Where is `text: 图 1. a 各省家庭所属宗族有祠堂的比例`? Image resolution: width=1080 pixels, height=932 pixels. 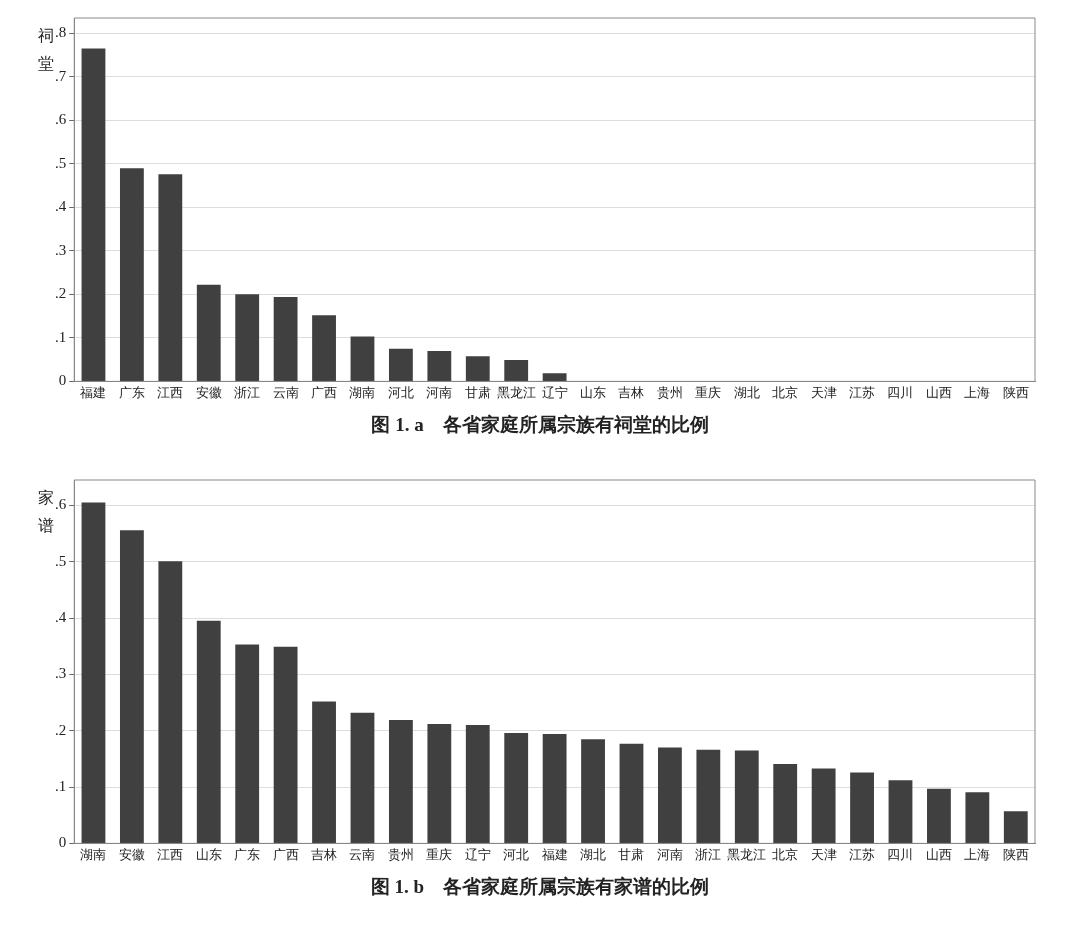
text: 图 1. a 各省家庭所属宗族有祠堂的比例 is located at coordinates (540, 425).